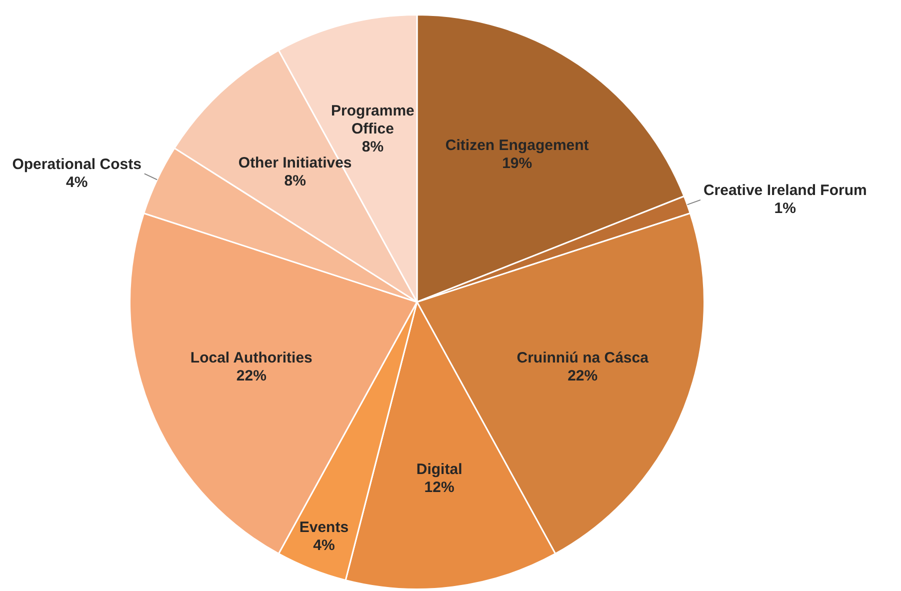 This screenshot has height=591, width=901. I want to click on slice-label: Cruinniú na Cásca, so click(583, 358).